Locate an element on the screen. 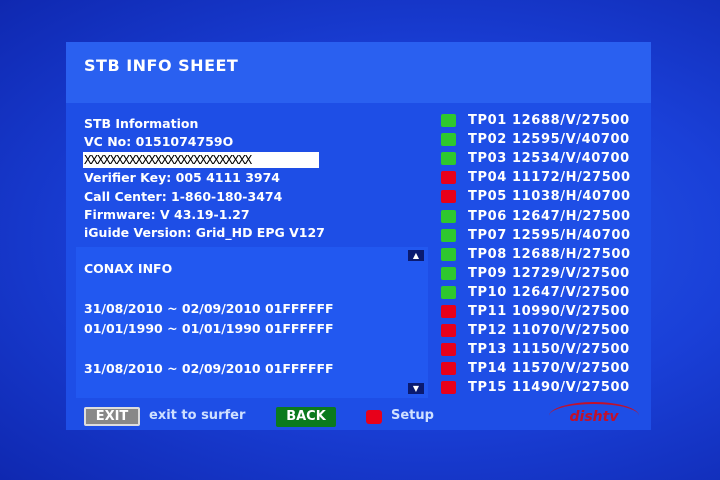 The image size is (720, 480). transponder-label: TP08 12688/H/27500 is located at coordinates (549, 254).